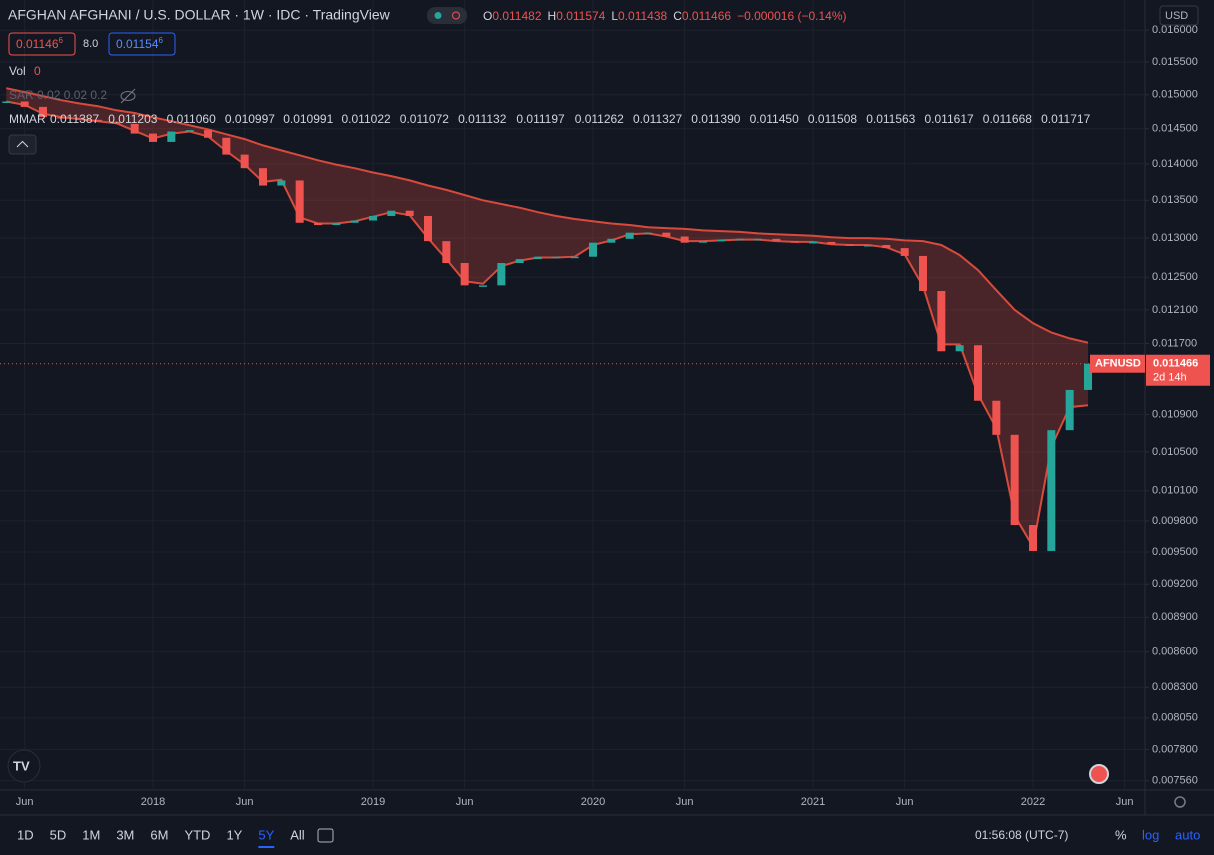  I want to click on y-tick-label: 0.010900, so click(1175, 414).